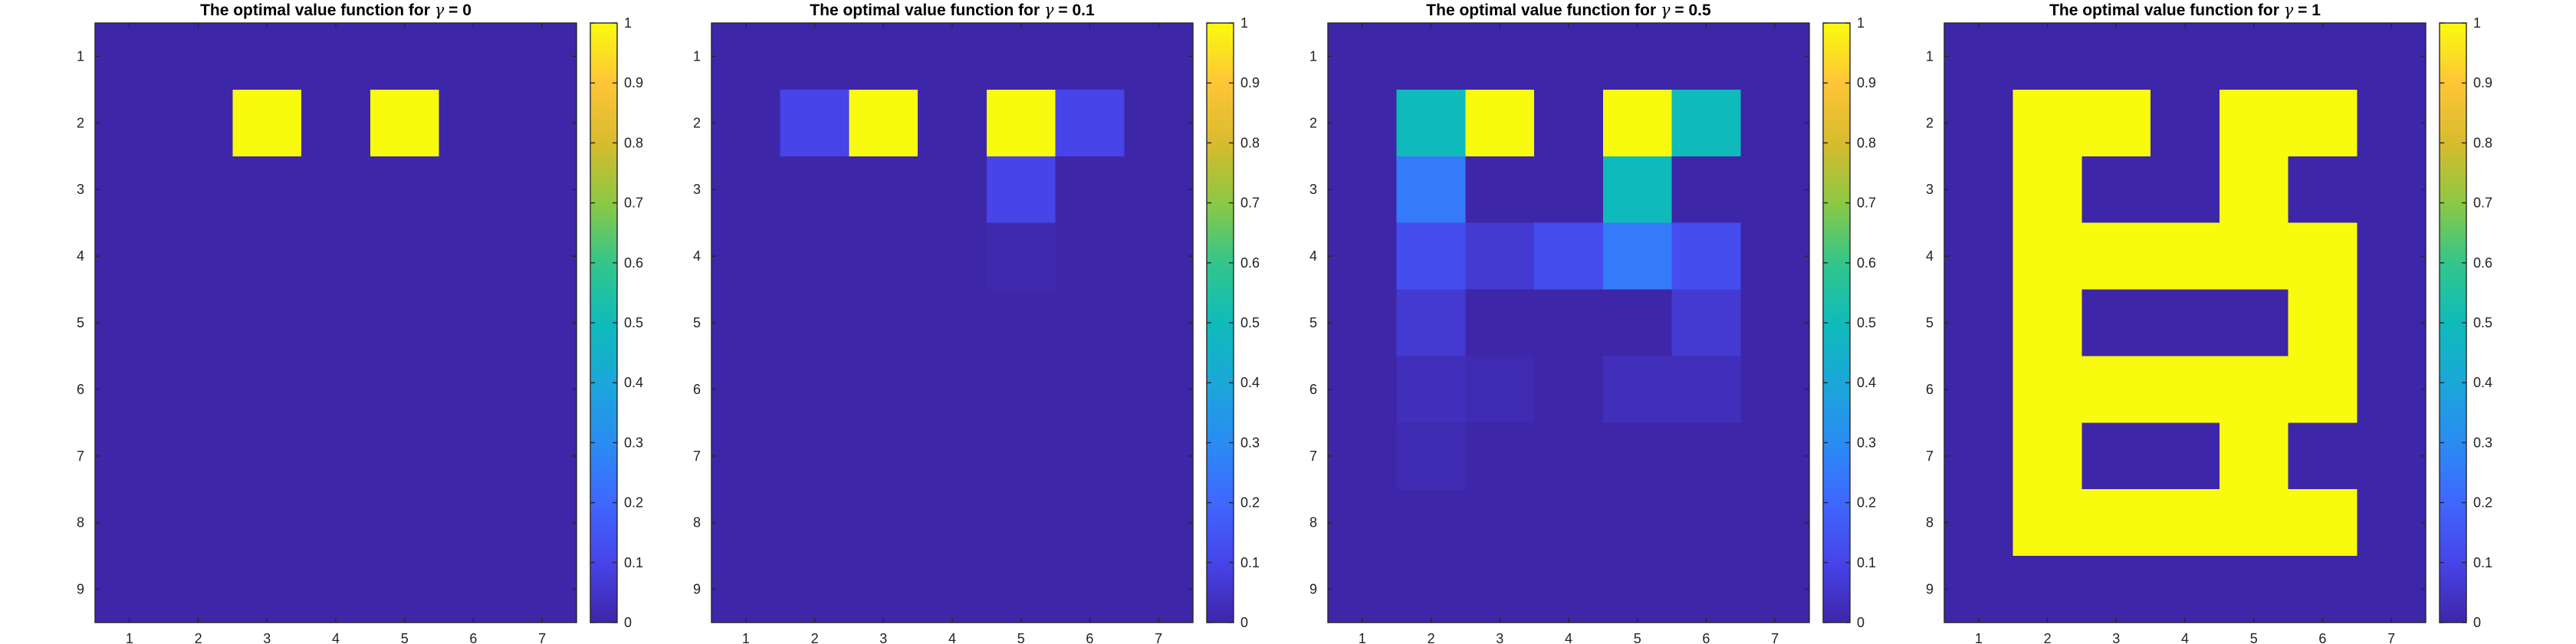  What do you see at coordinates (80, 256) in the screenshot?
I see `y-tick-label: 4` at bounding box center [80, 256].